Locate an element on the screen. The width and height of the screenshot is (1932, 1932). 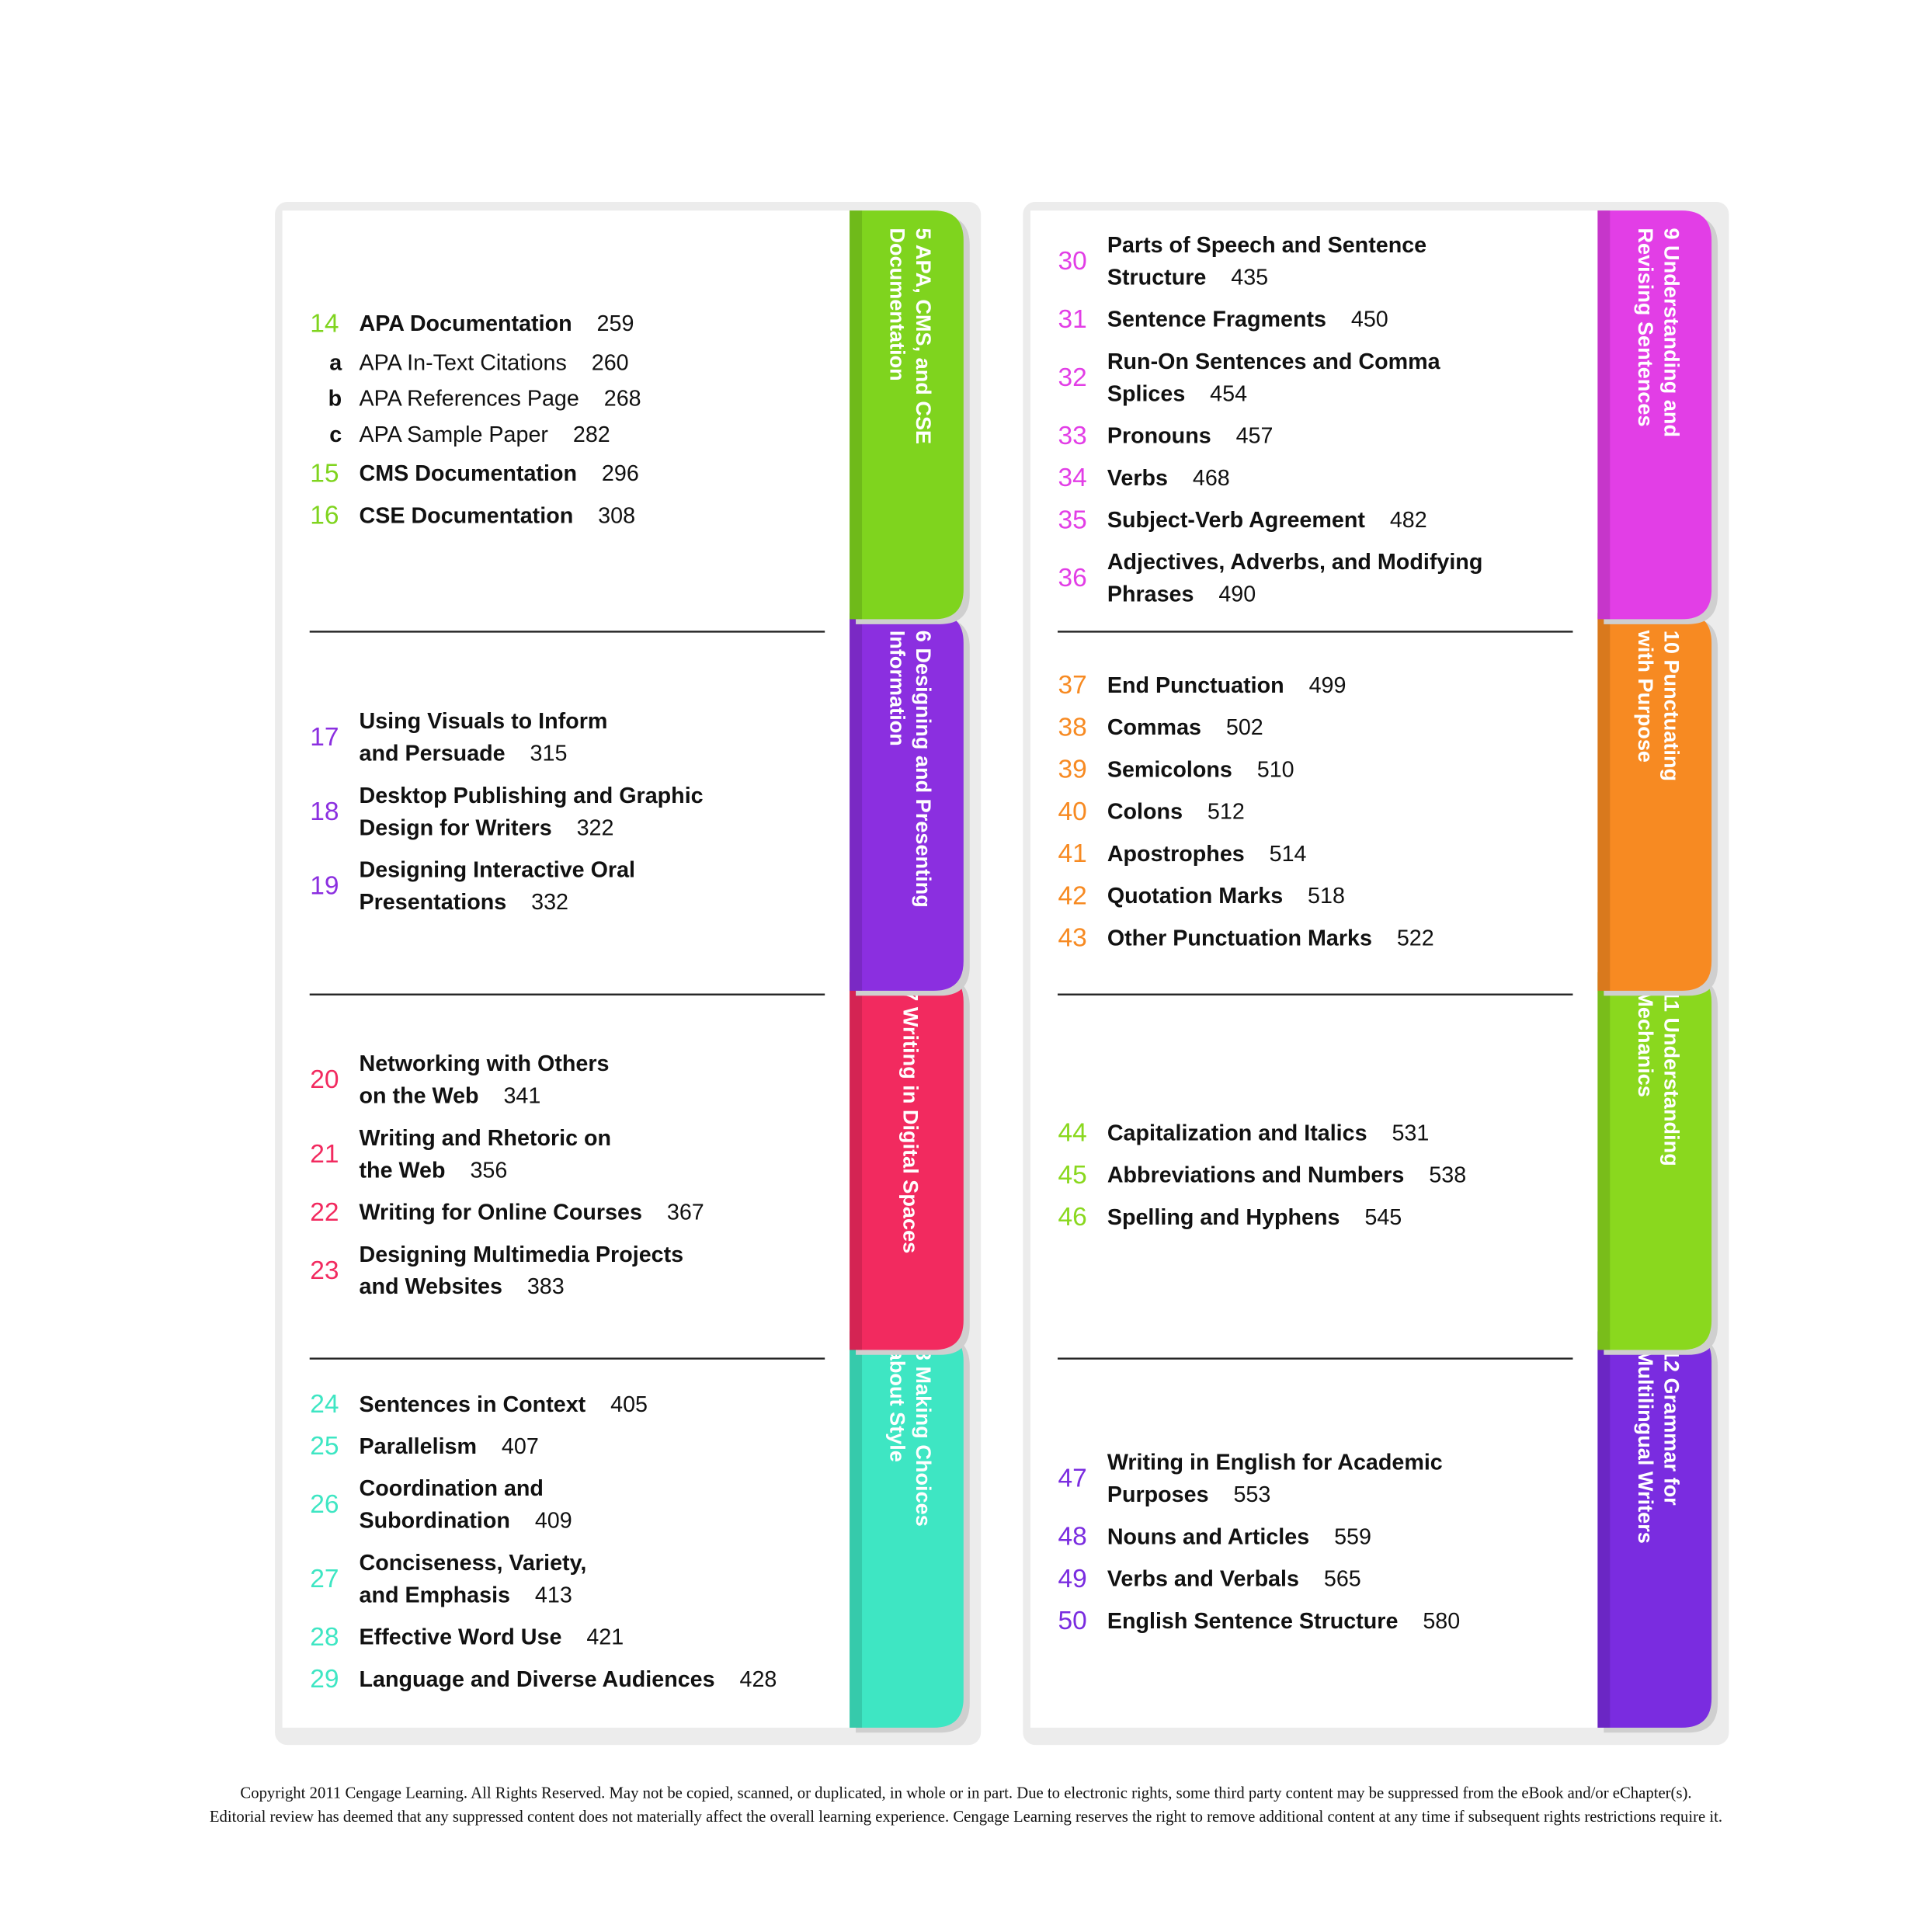
chapter-number: 41 is located at coordinates (1072, 853).